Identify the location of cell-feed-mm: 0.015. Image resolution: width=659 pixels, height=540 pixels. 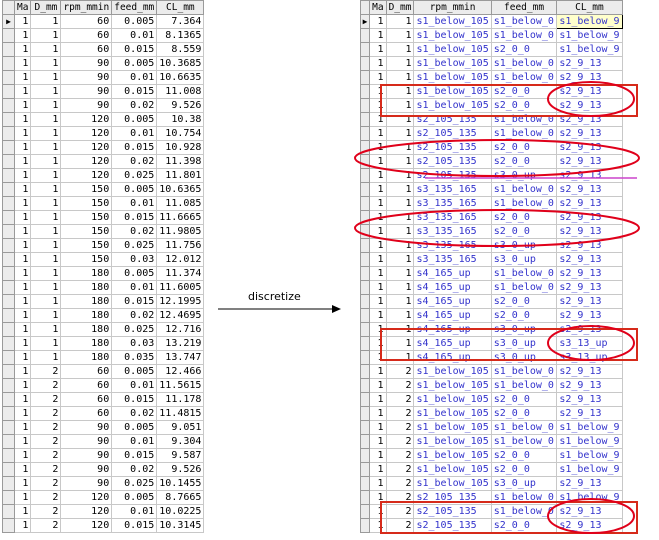
(134, 91).